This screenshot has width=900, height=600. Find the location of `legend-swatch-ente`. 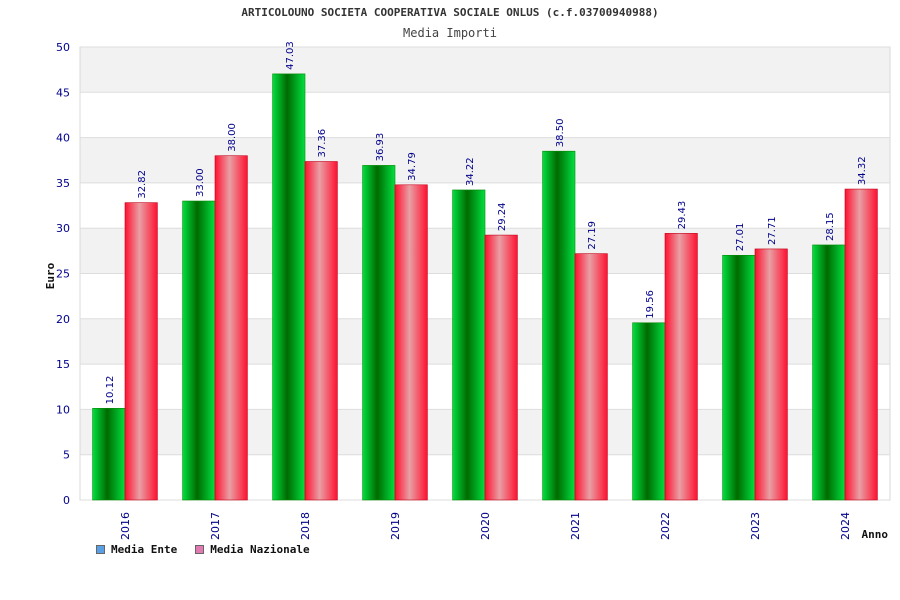

legend-swatch-ente is located at coordinates (100, 549).